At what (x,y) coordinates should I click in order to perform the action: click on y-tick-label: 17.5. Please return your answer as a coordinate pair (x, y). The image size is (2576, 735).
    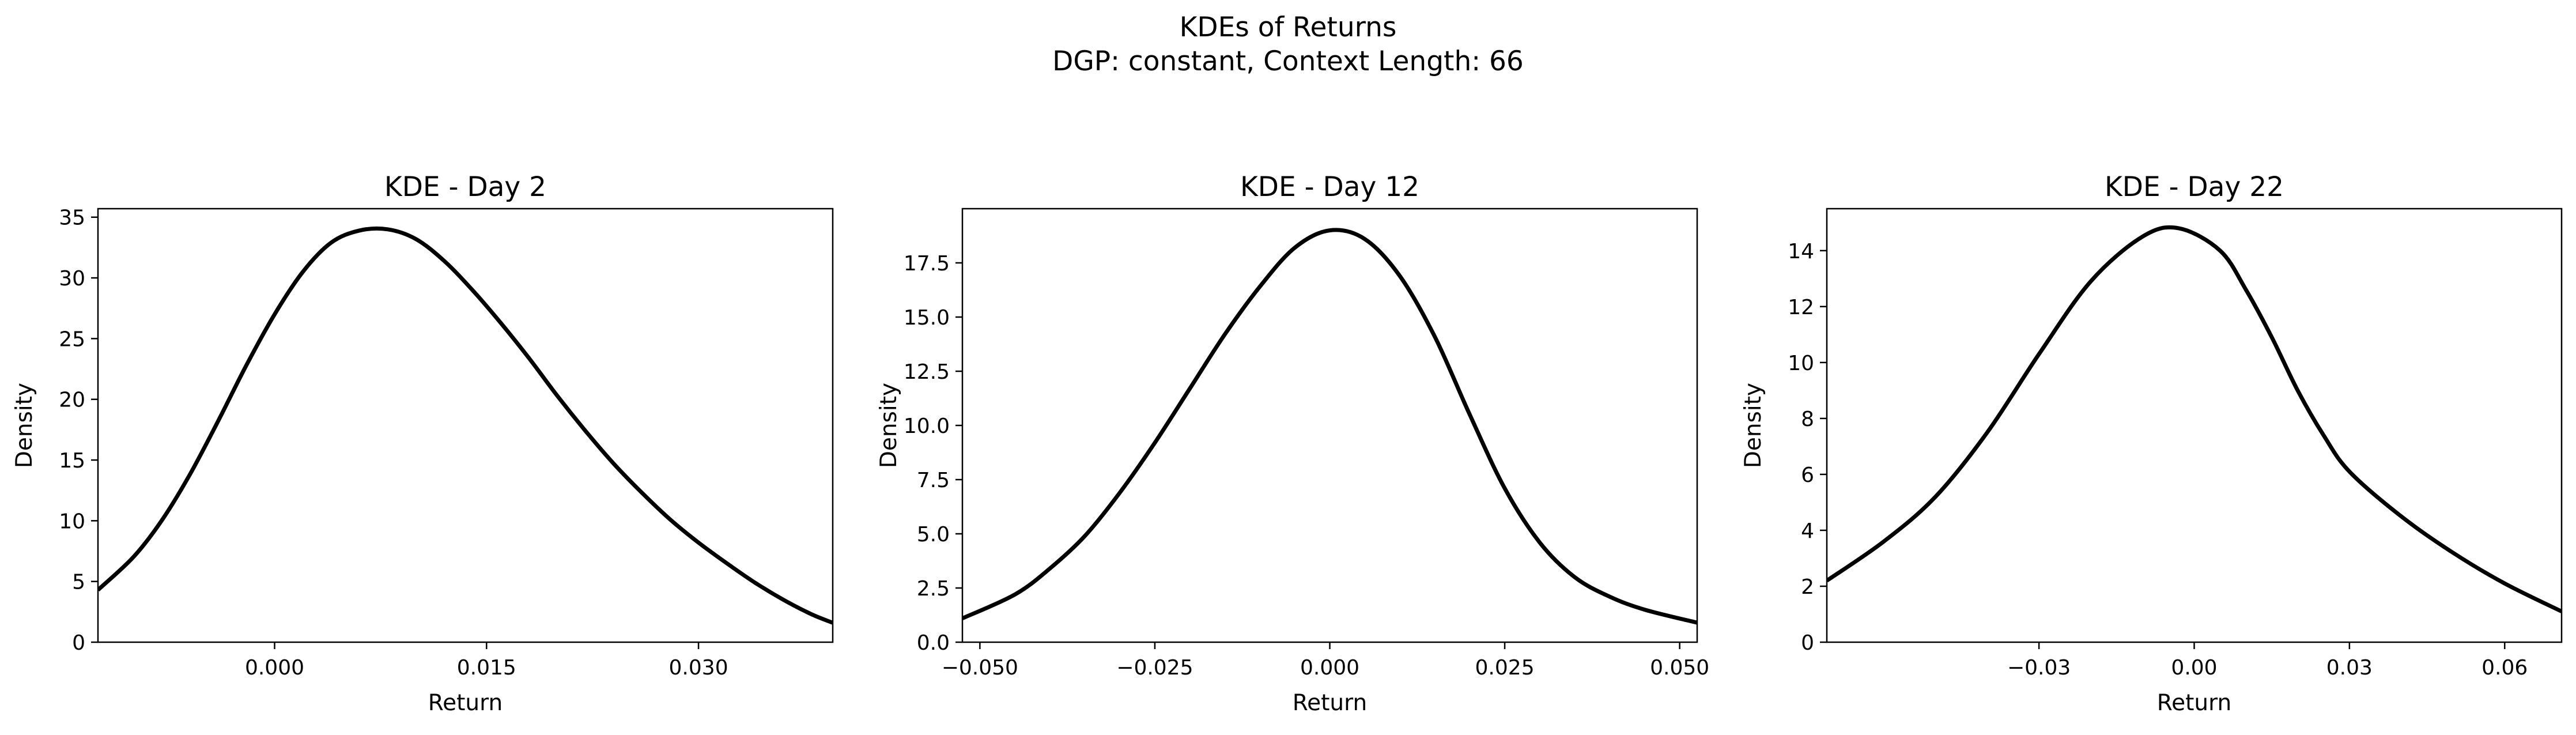
    Looking at the image, I should click on (927, 264).